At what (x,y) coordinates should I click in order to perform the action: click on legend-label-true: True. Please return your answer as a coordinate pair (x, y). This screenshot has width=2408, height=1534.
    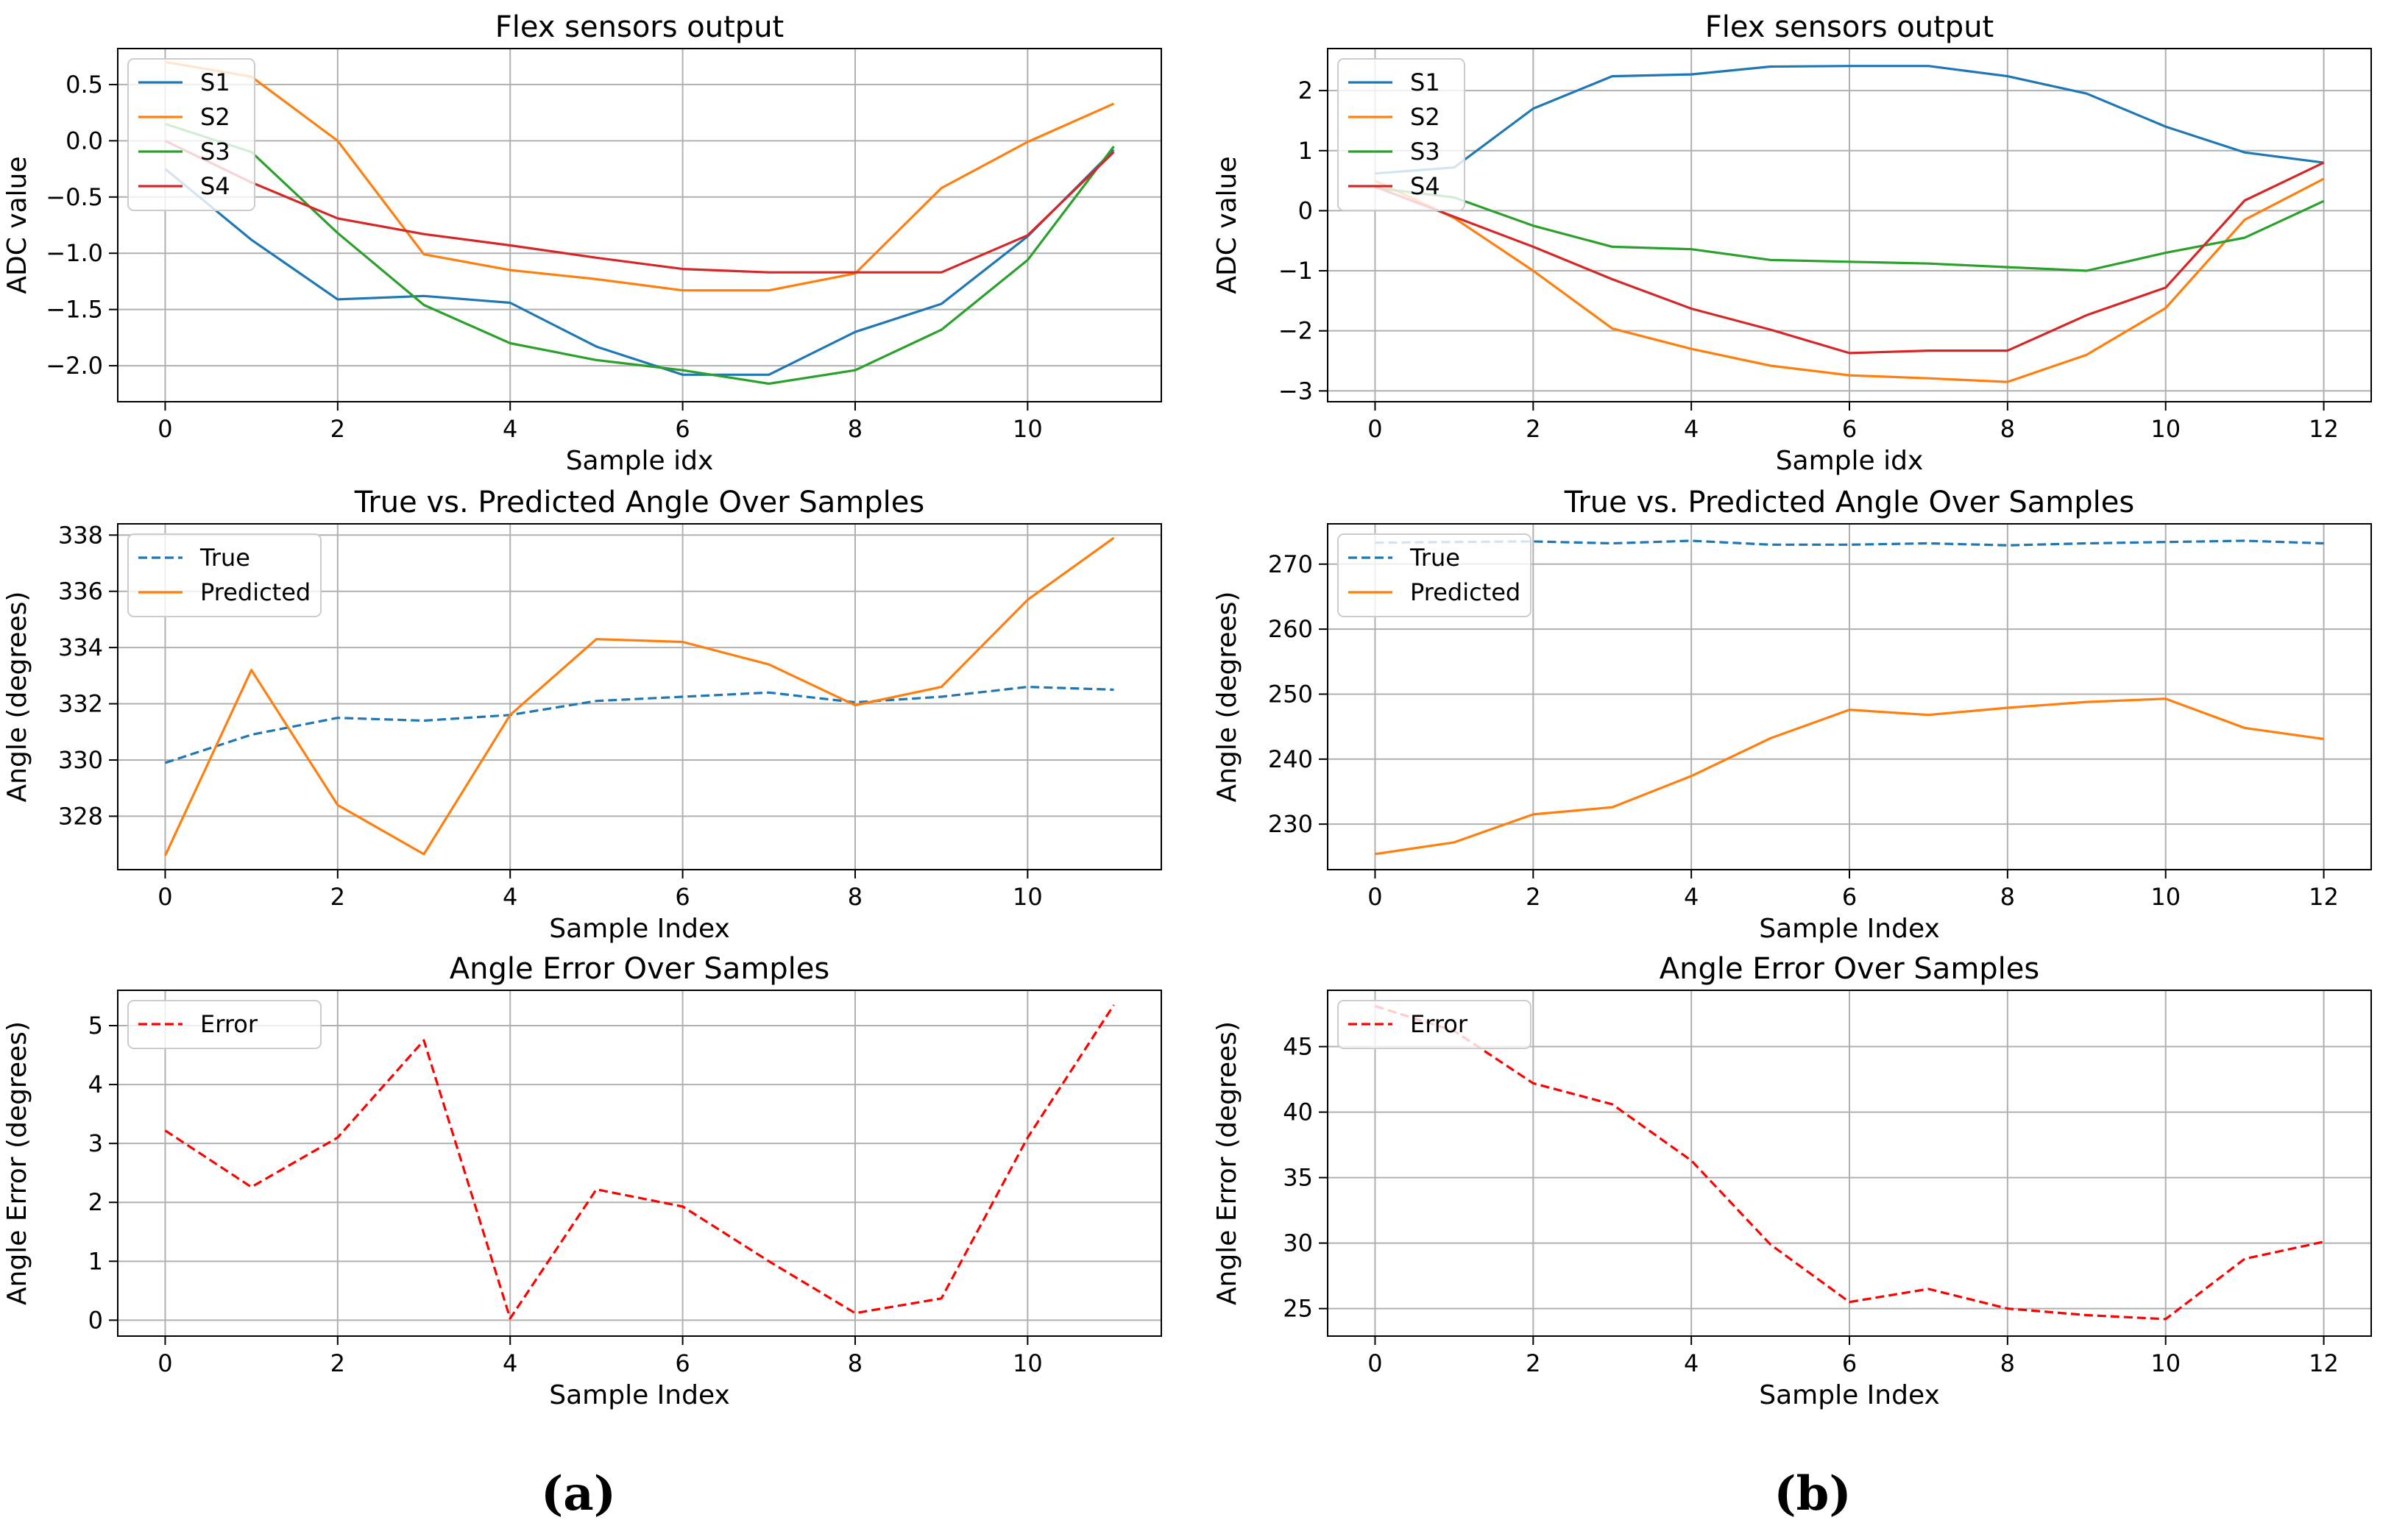
    Looking at the image, I should click on (224, 558).